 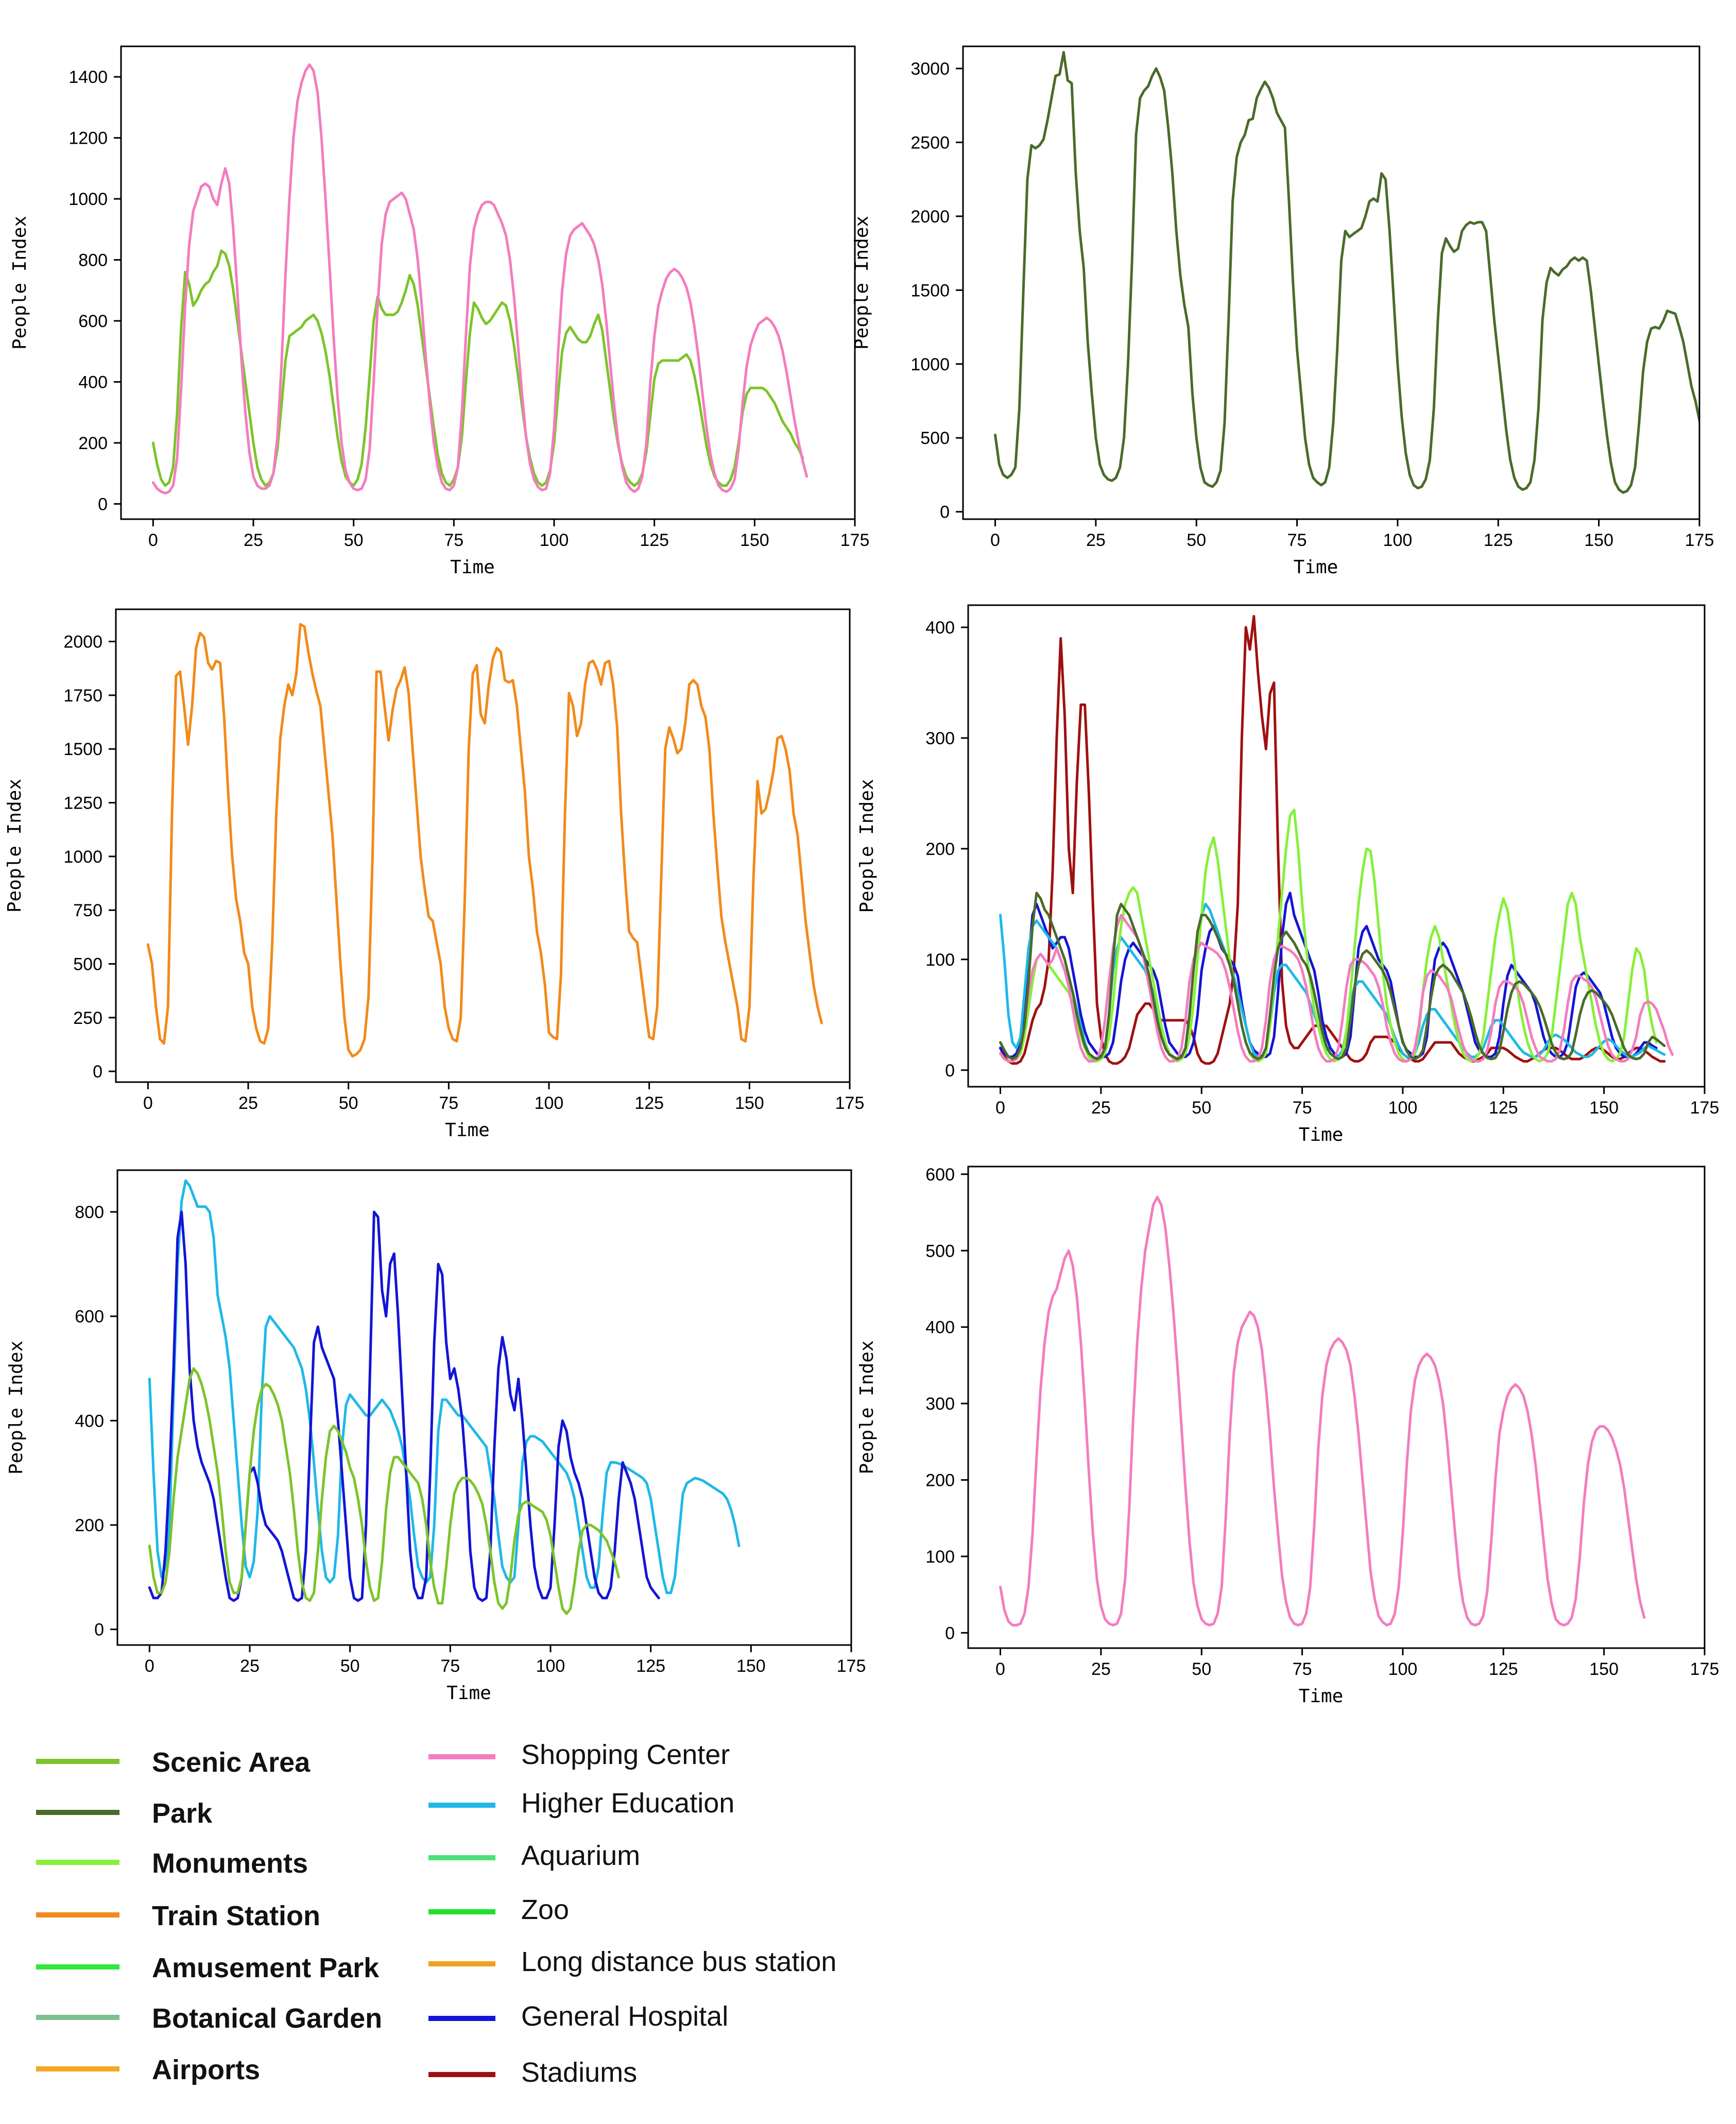 What do you see at coordinates (232, 1763) in the screenshot?
I see `legend-label: Scenic Area` at bounding box center [232, 1763].